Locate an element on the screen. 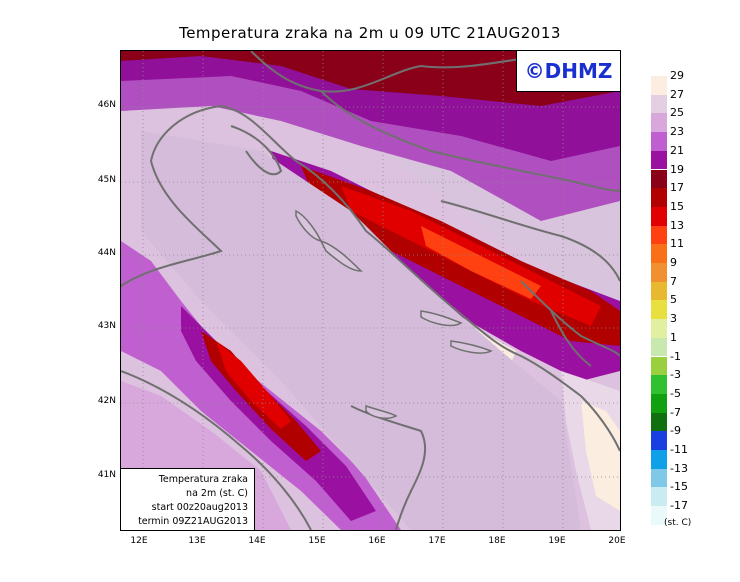 The image size is (740, 582). legend-label: 15 is located at coordinates (677, 206).